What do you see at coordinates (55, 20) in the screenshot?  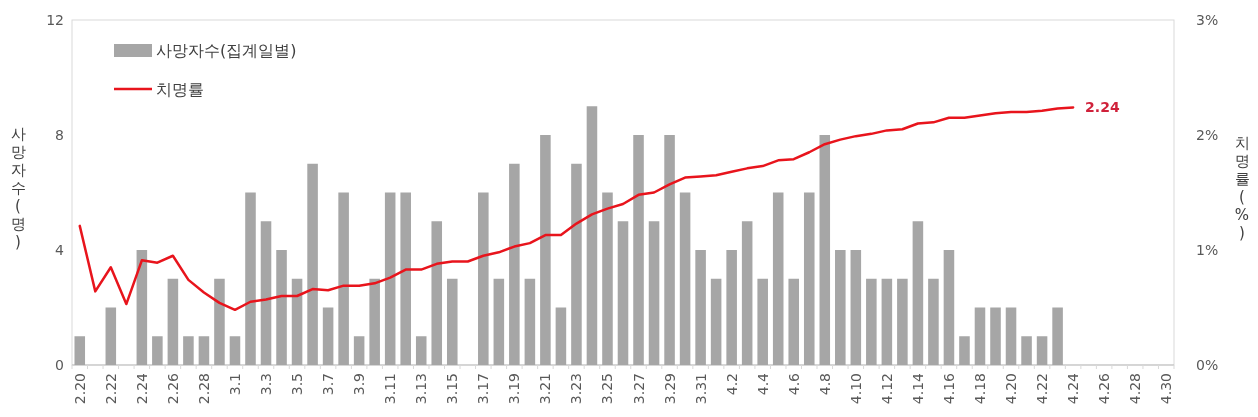 I see `y-tick-label: 12` at bounding box center [55, 20].